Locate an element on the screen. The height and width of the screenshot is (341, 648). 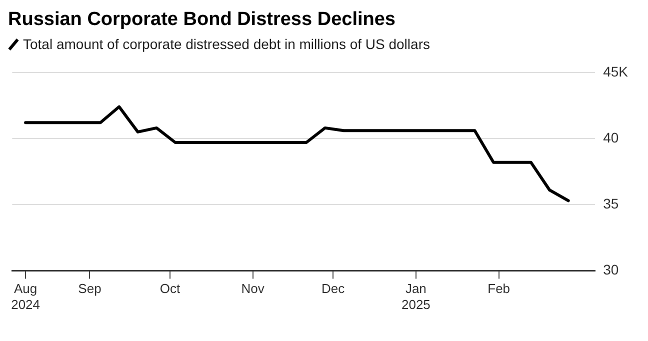
x-tick-label: Aug 2024 is located at coordinates (25, 296).